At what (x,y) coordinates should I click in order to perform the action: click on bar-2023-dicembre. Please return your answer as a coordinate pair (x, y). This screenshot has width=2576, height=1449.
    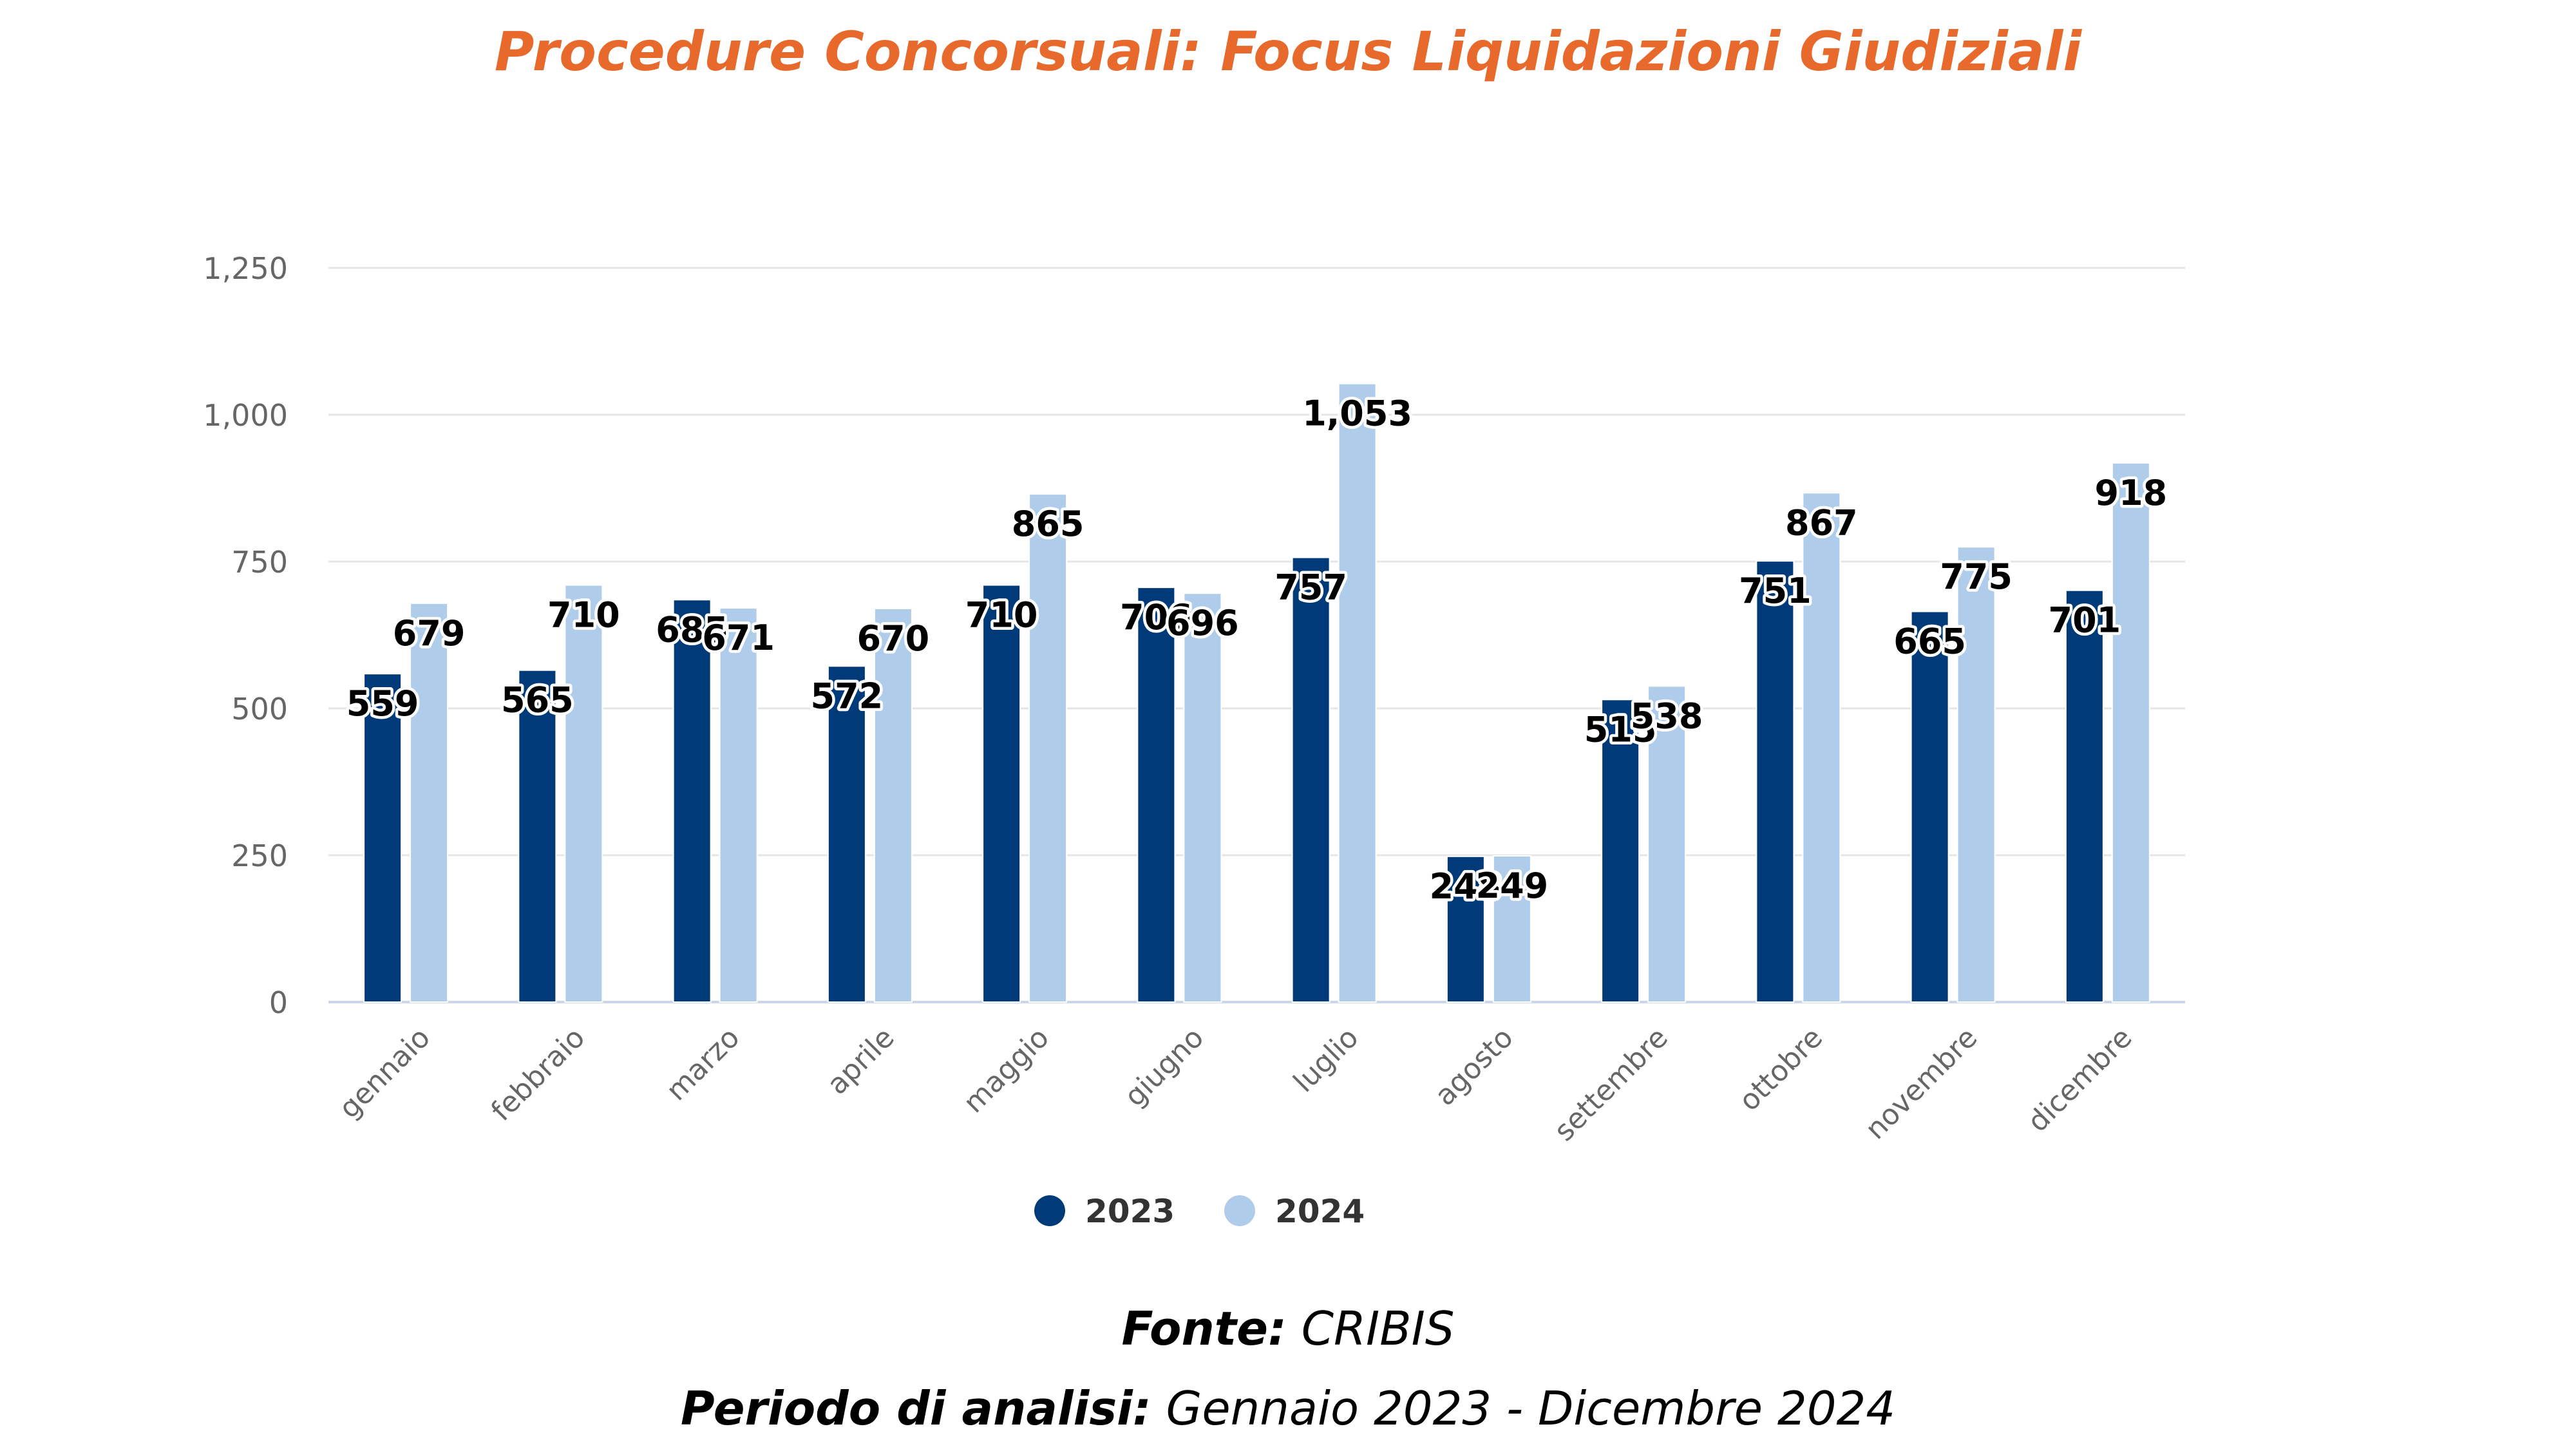
    Looking at the image, I should click on (2084, 796).